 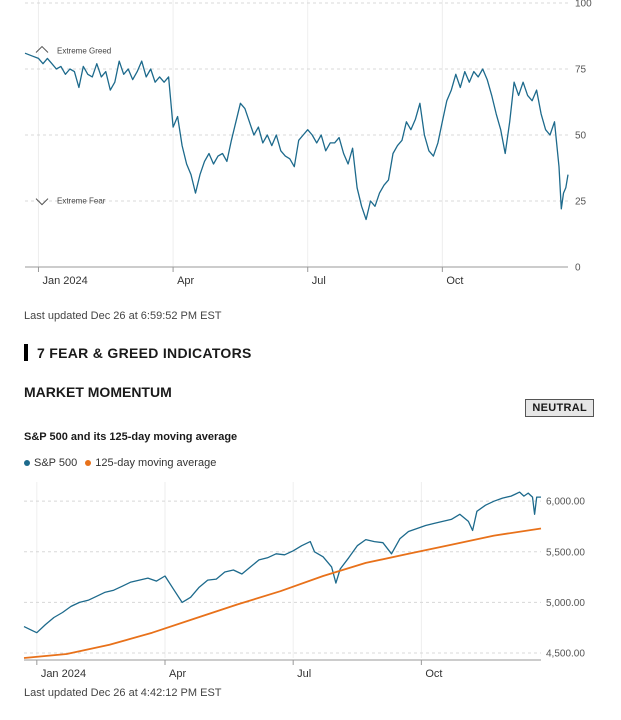 I want to click on chevron-down-icon, so click(x=42, y=202).